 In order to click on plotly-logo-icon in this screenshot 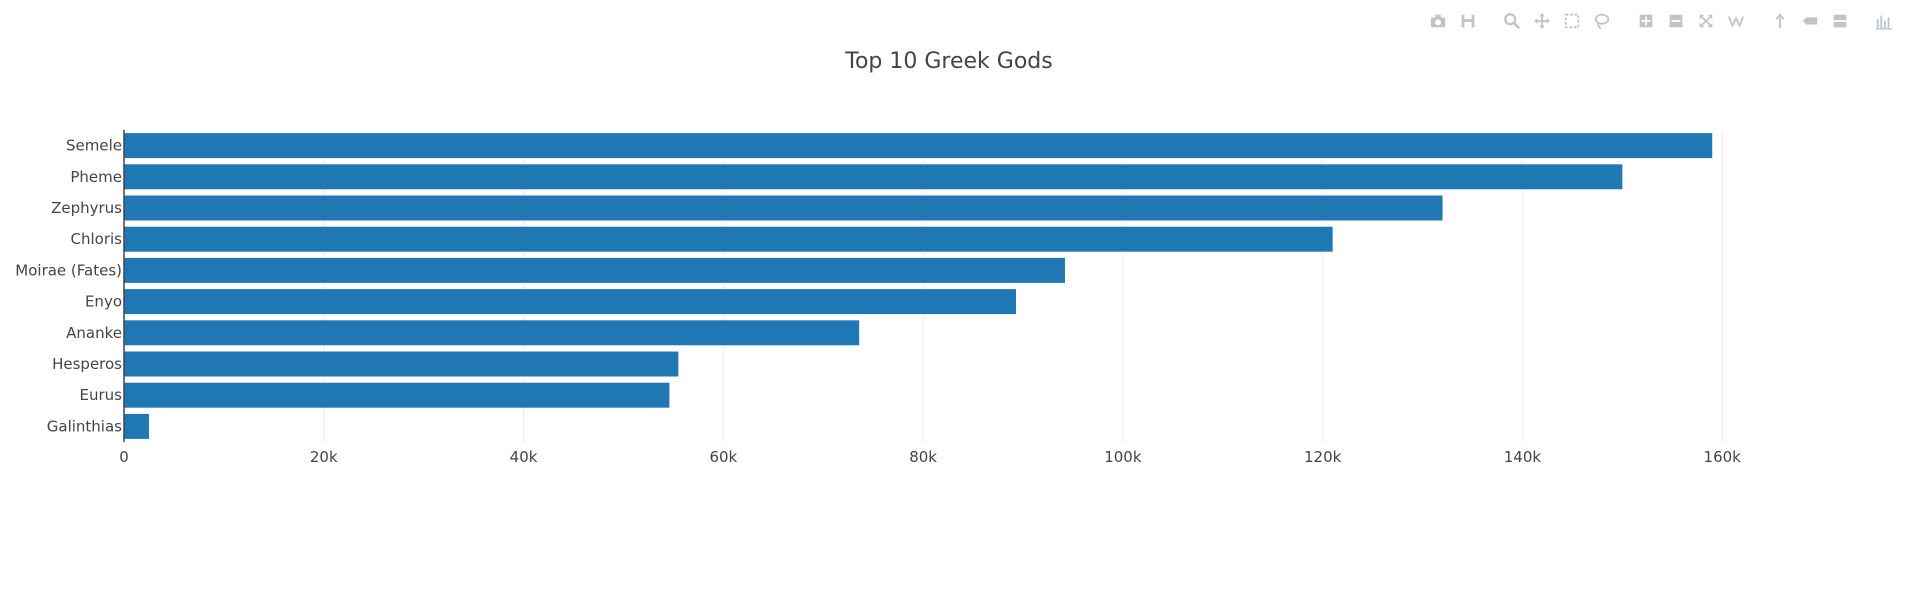, I will do `click(1884, 21)`.